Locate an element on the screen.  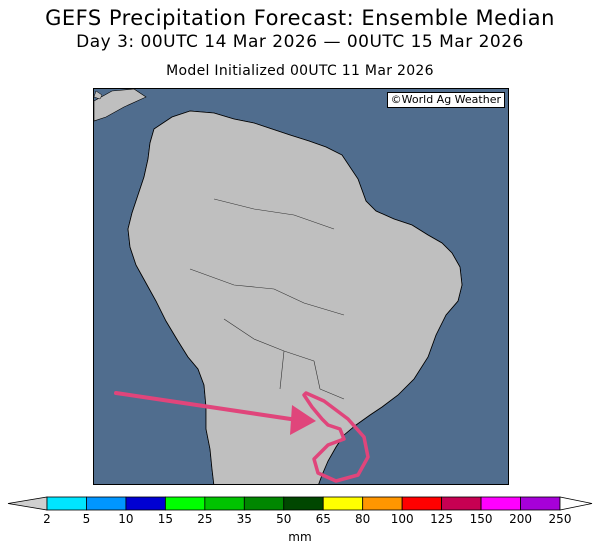
credit-label: ©World Ag Weather is located at coordinates (445, 100).